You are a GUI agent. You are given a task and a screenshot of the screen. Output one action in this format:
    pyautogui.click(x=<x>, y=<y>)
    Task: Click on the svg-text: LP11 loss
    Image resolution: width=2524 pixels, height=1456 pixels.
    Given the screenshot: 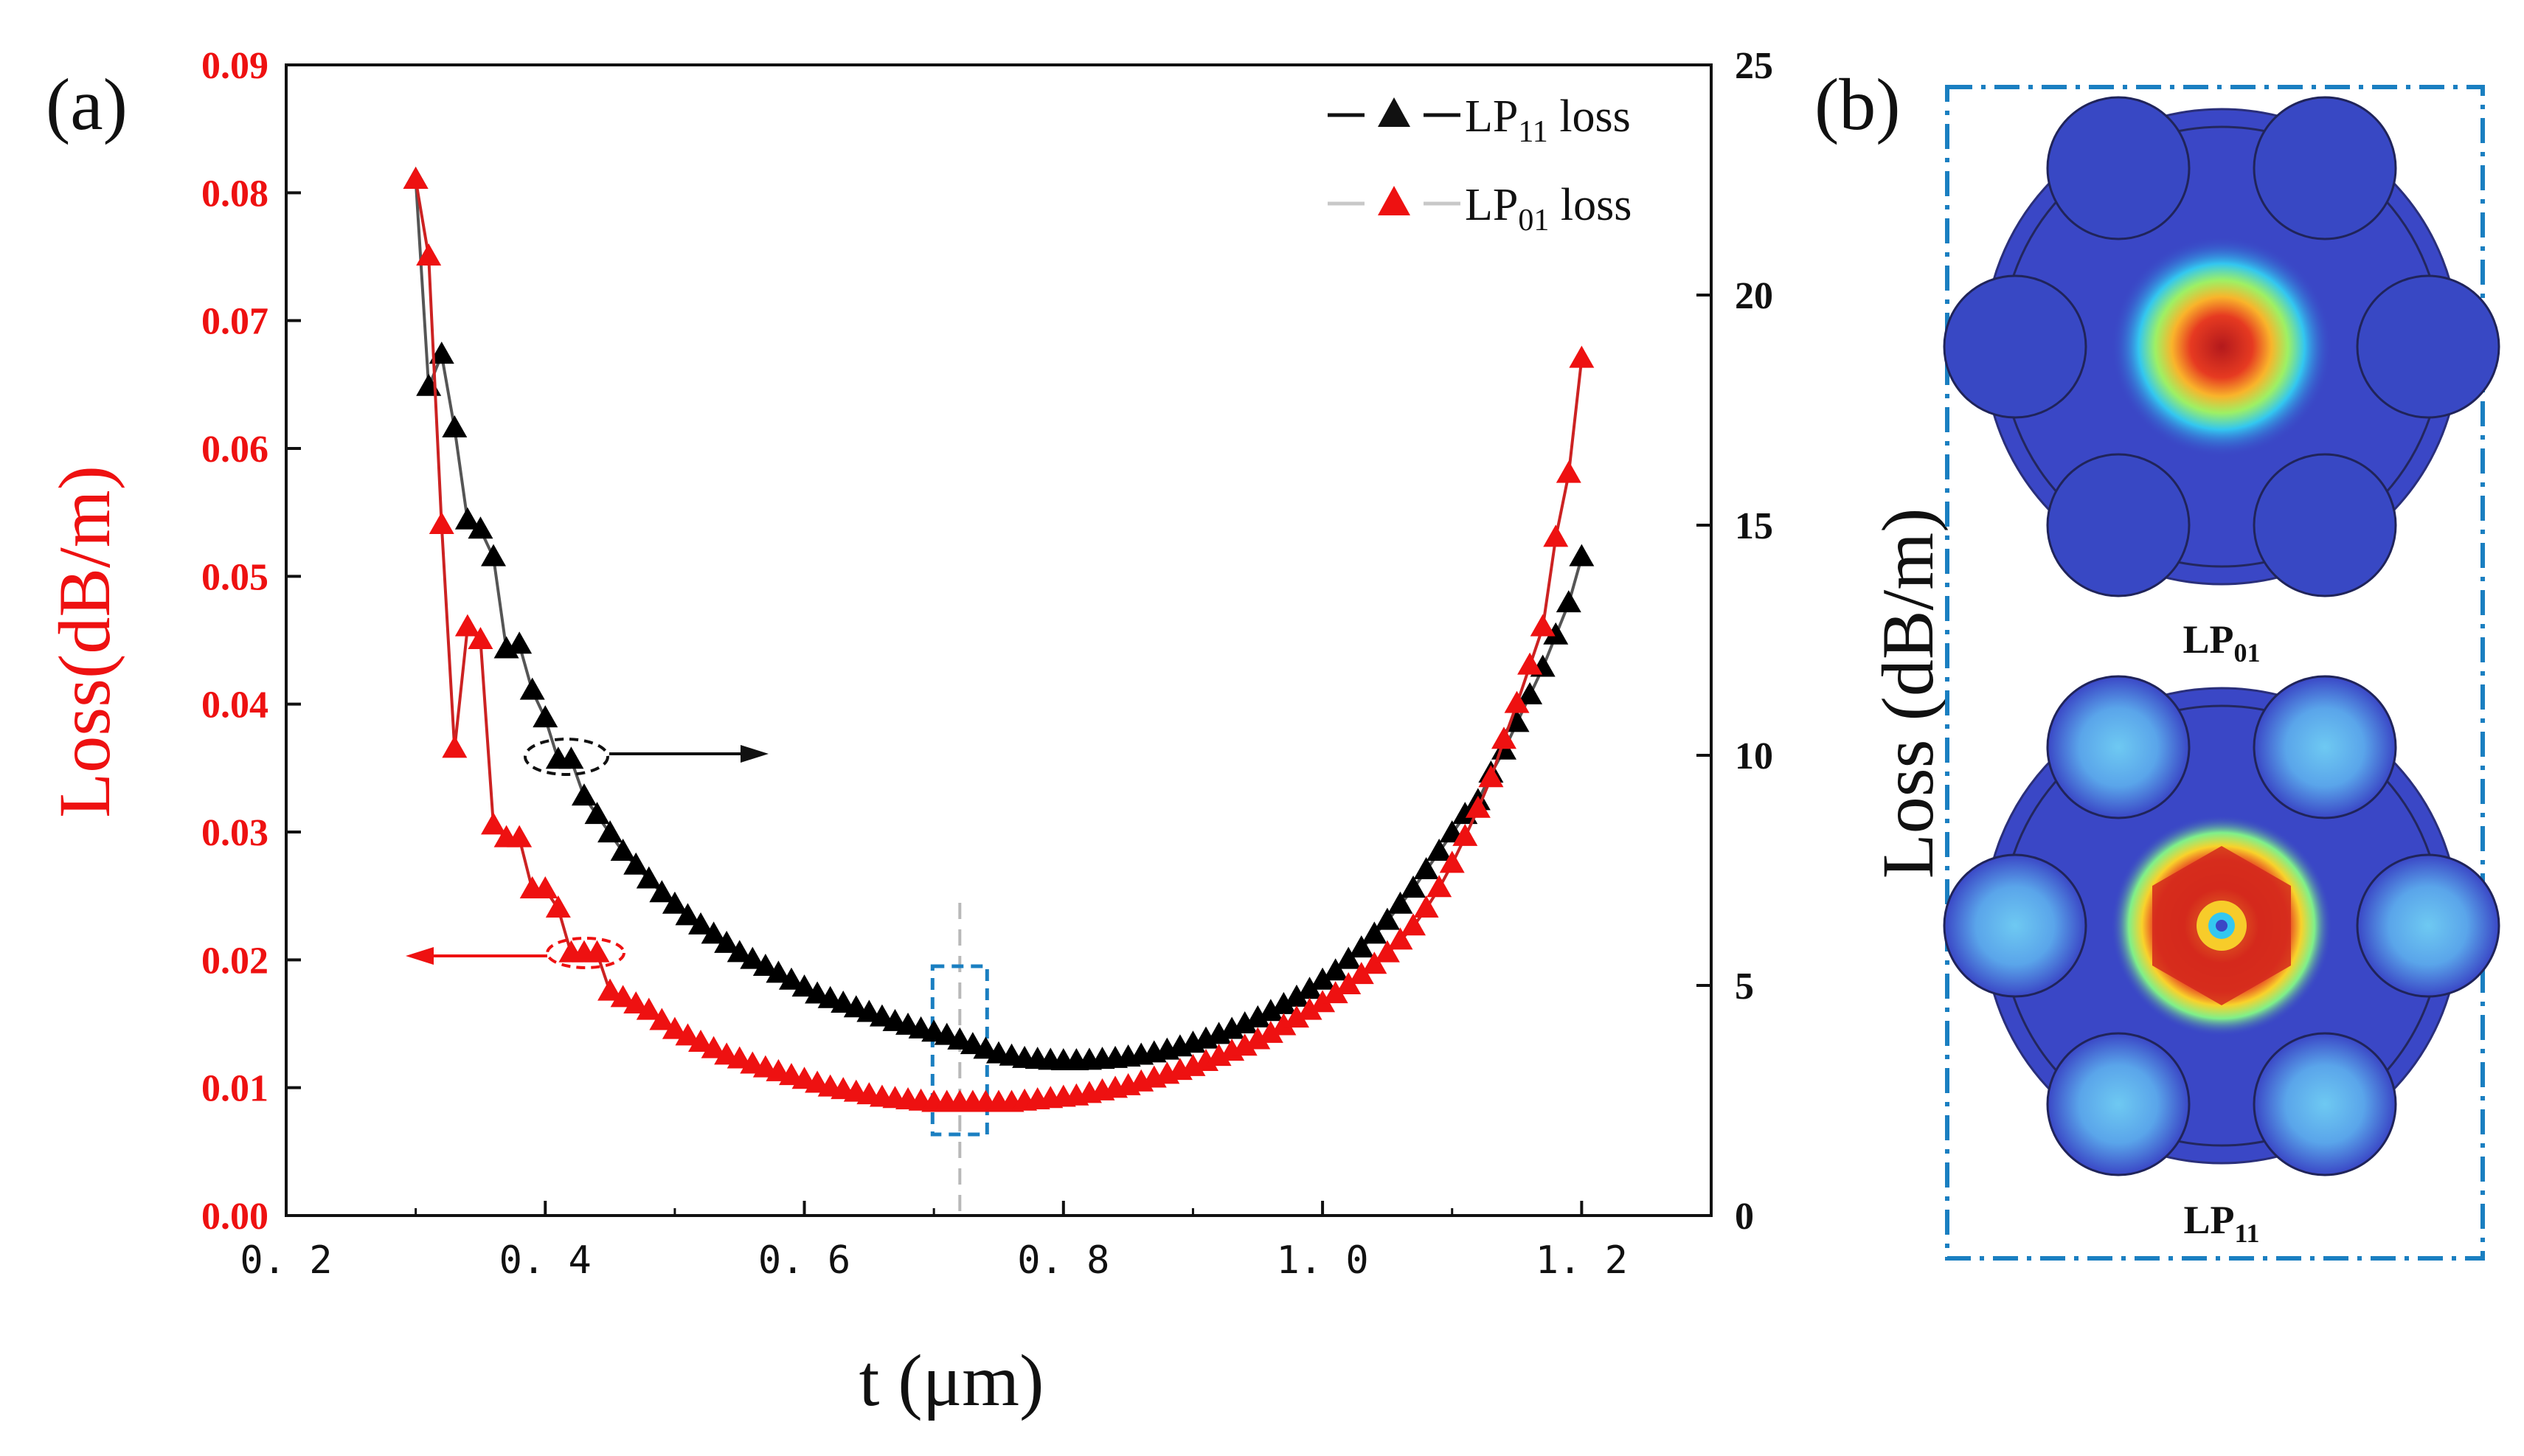 What is the action you would take?
    pyautogui.click(x=1548, y=120)
    